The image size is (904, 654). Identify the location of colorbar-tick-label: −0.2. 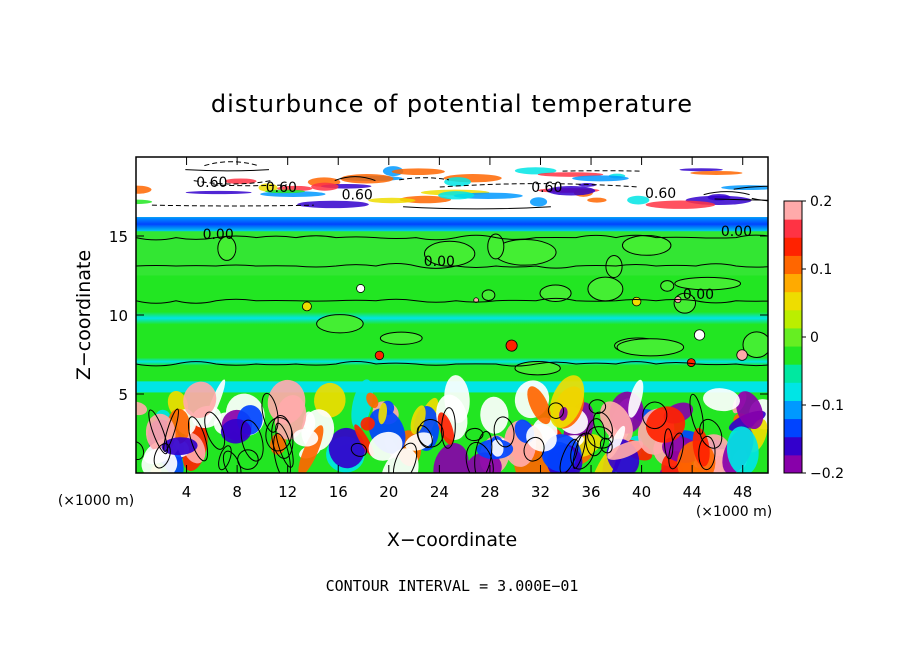
(827, 474).